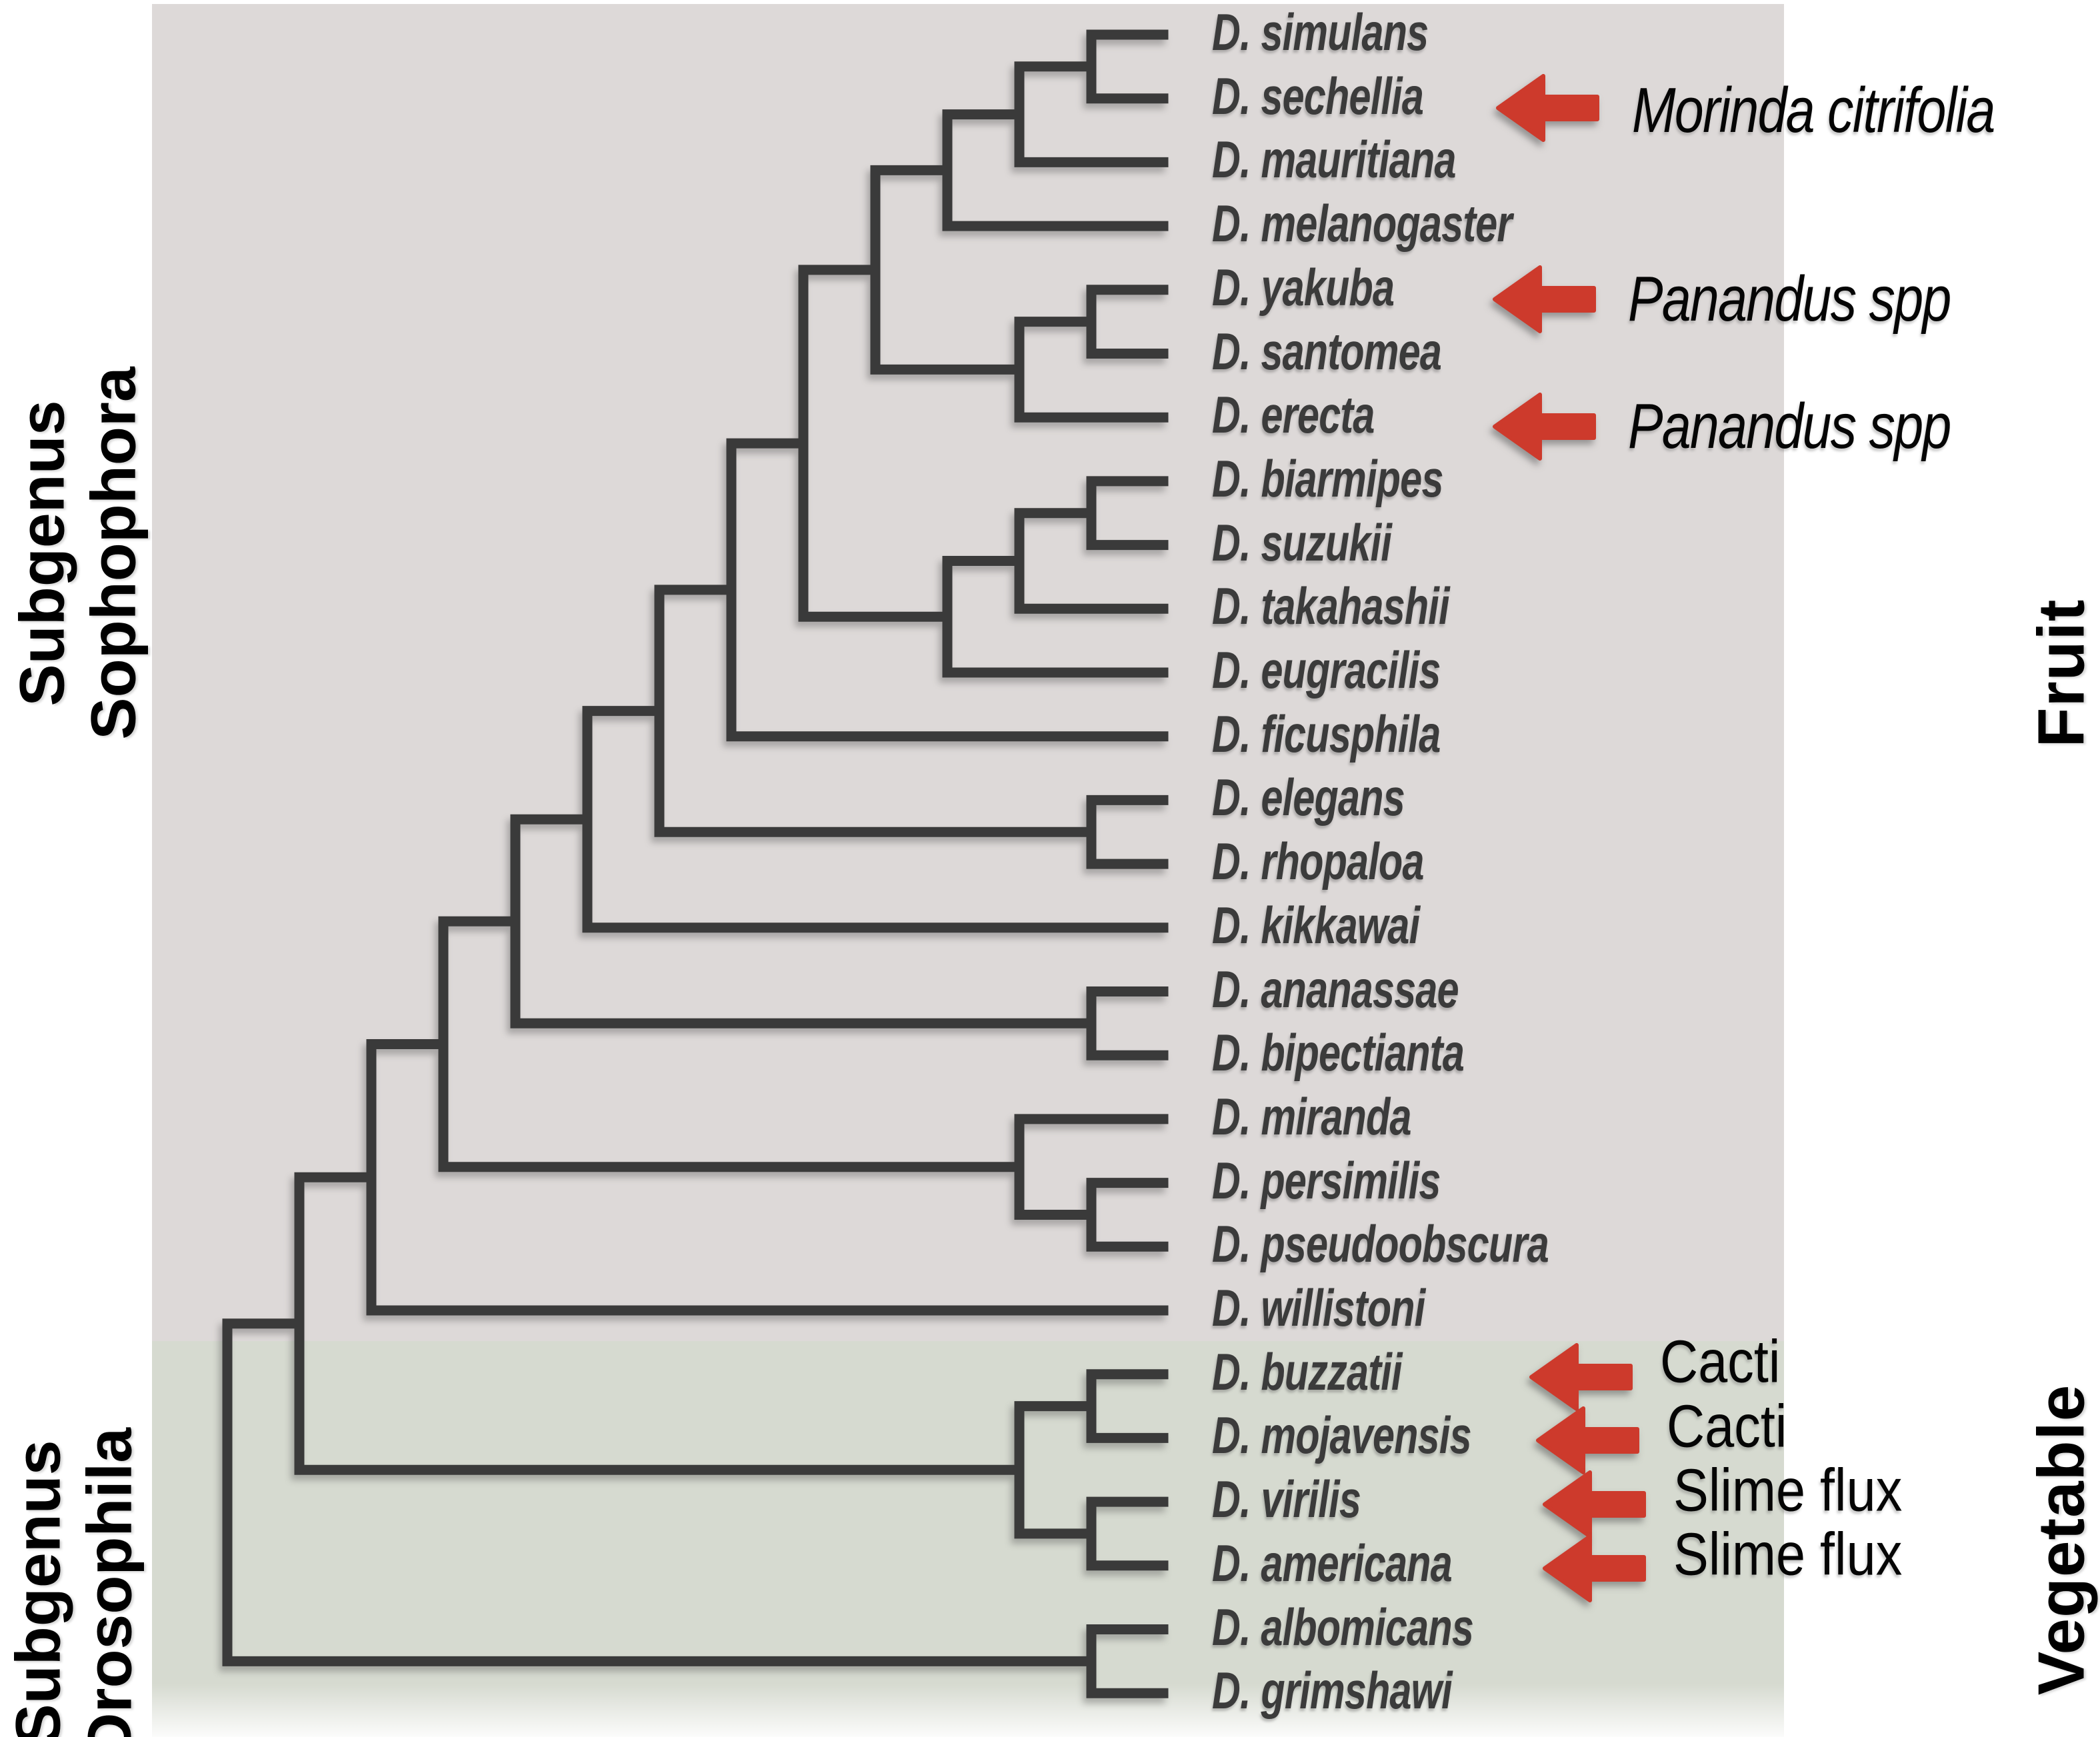 The image size is (2100, 1737). I want to click on subgenus-drosophila-label: Subgenus Drosophila, so click(75, 1582).